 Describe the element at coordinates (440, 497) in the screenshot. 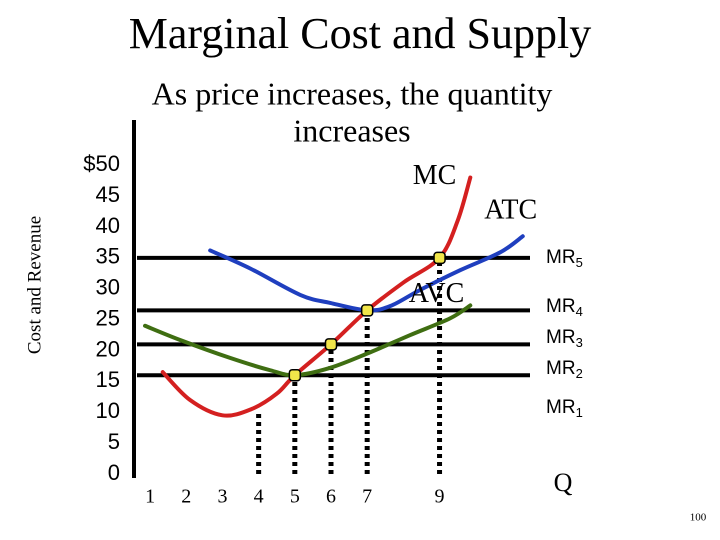

I see `x-tick-label: 9` at that location.